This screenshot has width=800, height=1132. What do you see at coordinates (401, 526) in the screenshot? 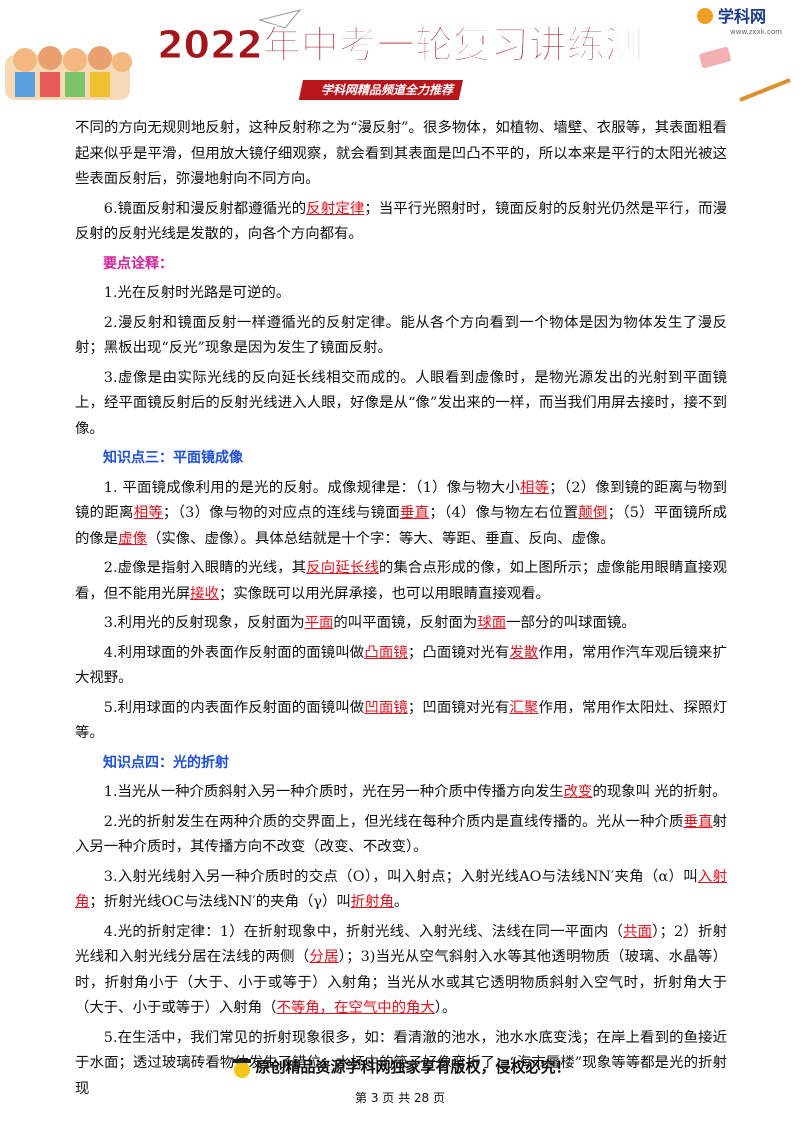
I see `text-run: ；（5）平面镜所成的像是` at bounding box center [401, 526].